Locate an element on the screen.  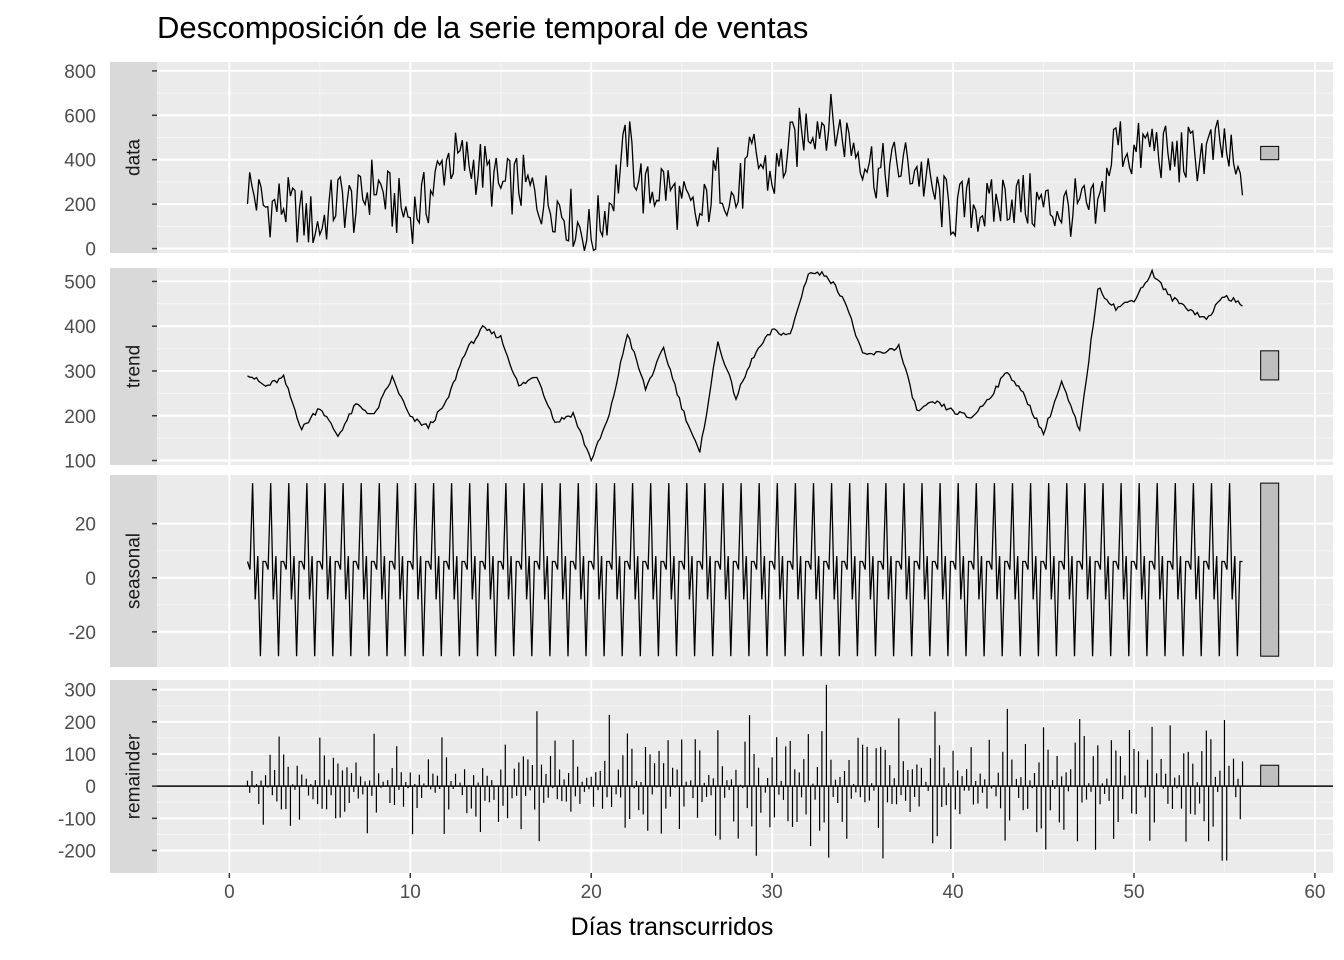
x-tick-label: 10 is located at coordinates (410, 892).